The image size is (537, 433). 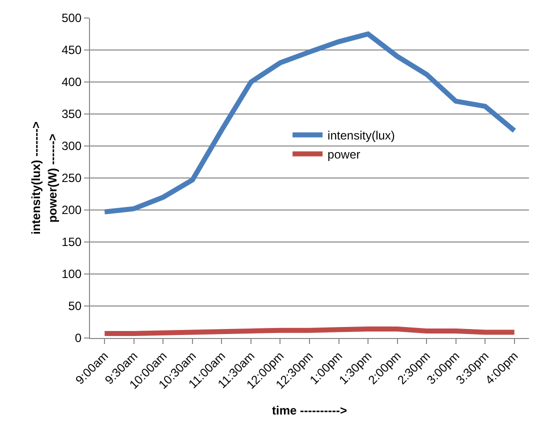 I want to click on y-axis-title: intensity(lux) ------->, so click(x=35, y=178).